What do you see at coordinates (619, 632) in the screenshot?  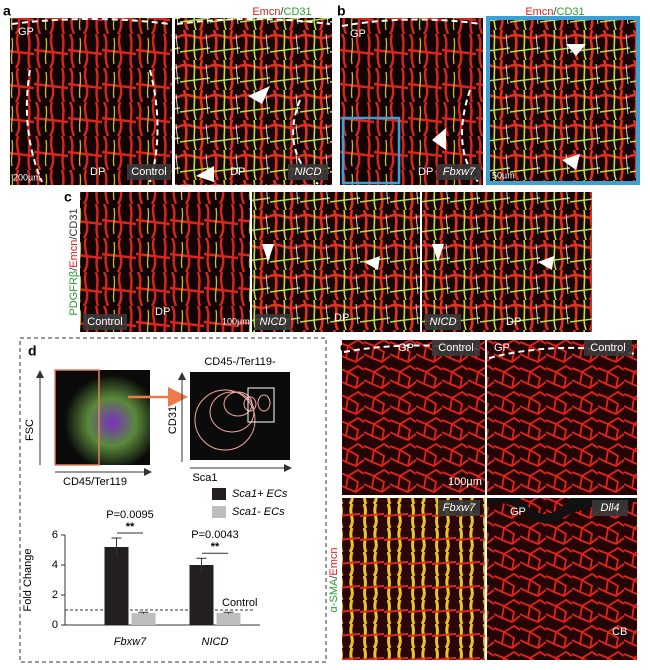 I see `label: CB` at bounding box center [619, 632].